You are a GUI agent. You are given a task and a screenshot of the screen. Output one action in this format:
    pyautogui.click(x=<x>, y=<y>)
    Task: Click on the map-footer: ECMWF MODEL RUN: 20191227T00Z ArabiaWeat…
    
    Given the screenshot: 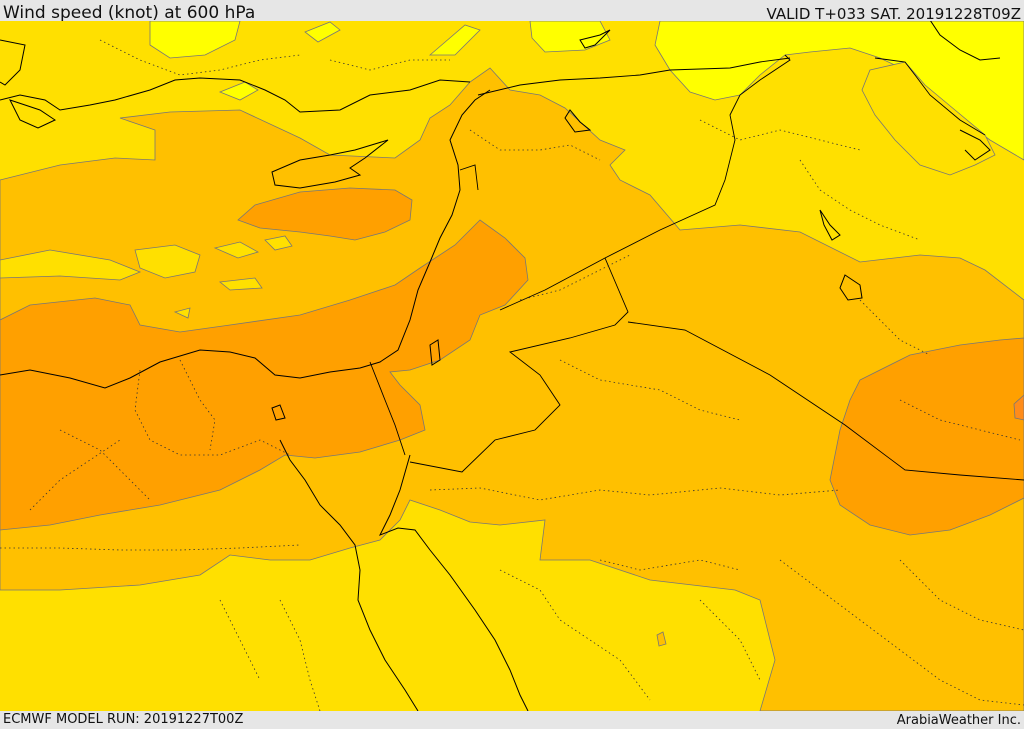 What is the action you would take?
    pyautogui.click(x=512, y=720)
    